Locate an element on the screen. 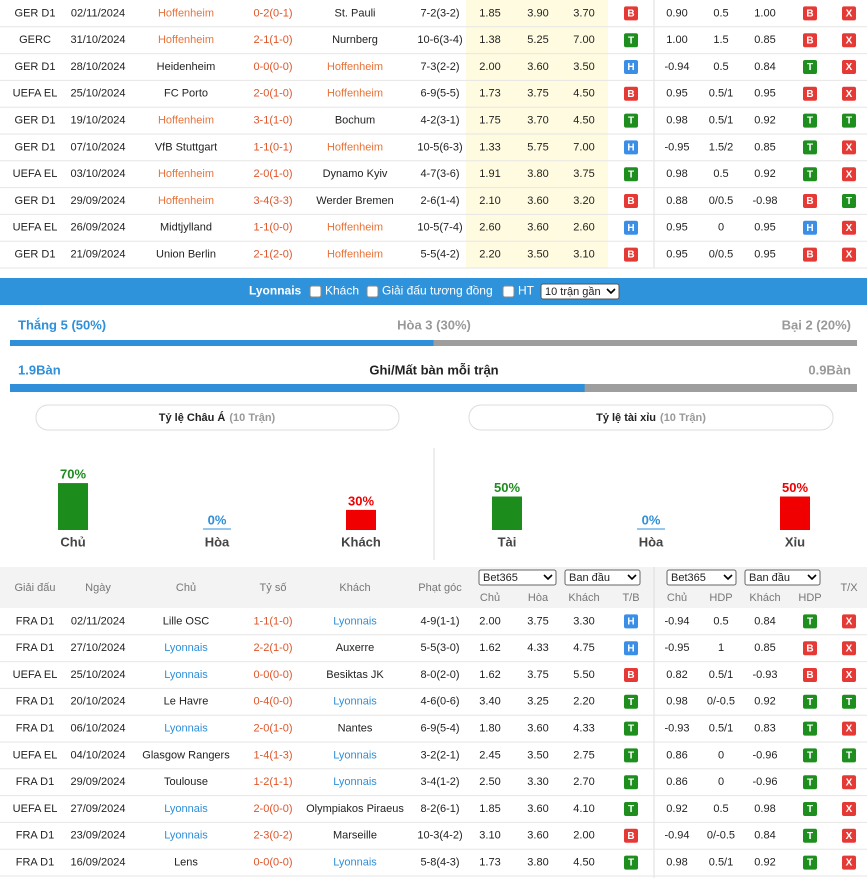 Image resolution: width=867 pixels, height=878 pixels. title: Tỷ lệ Châu Á is located at coordinates (192, 417).